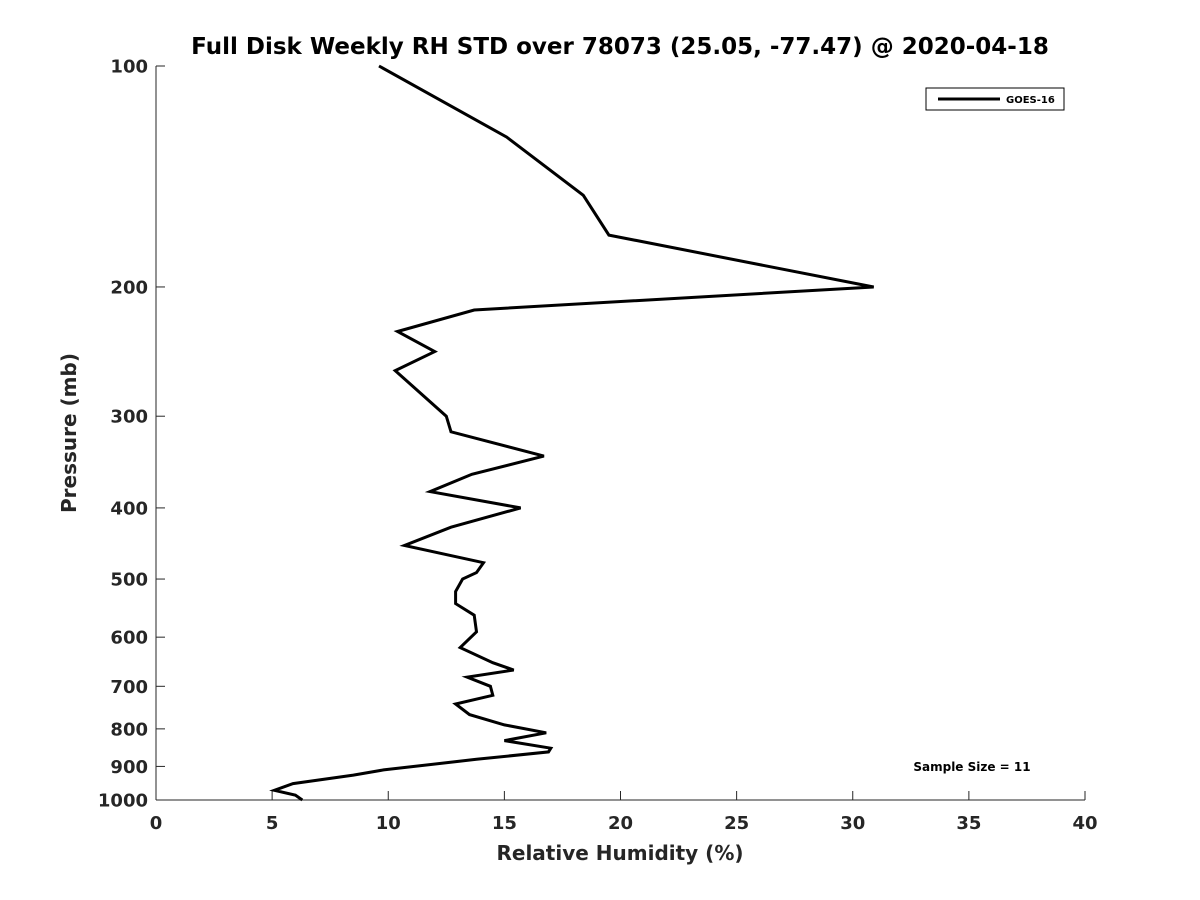 The image size is (1200, 900). I want to click on sample-size-annotation: Sample Size = 11, so click(971, 767).